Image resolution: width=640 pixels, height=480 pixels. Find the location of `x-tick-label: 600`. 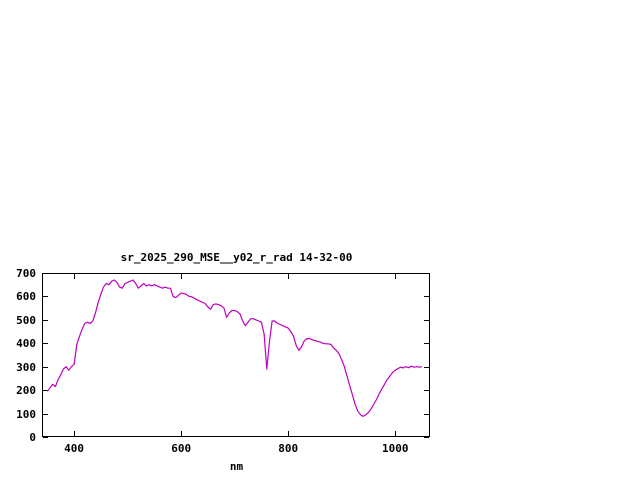

x-tick-label: 600 is located at coordinates (181, 448).